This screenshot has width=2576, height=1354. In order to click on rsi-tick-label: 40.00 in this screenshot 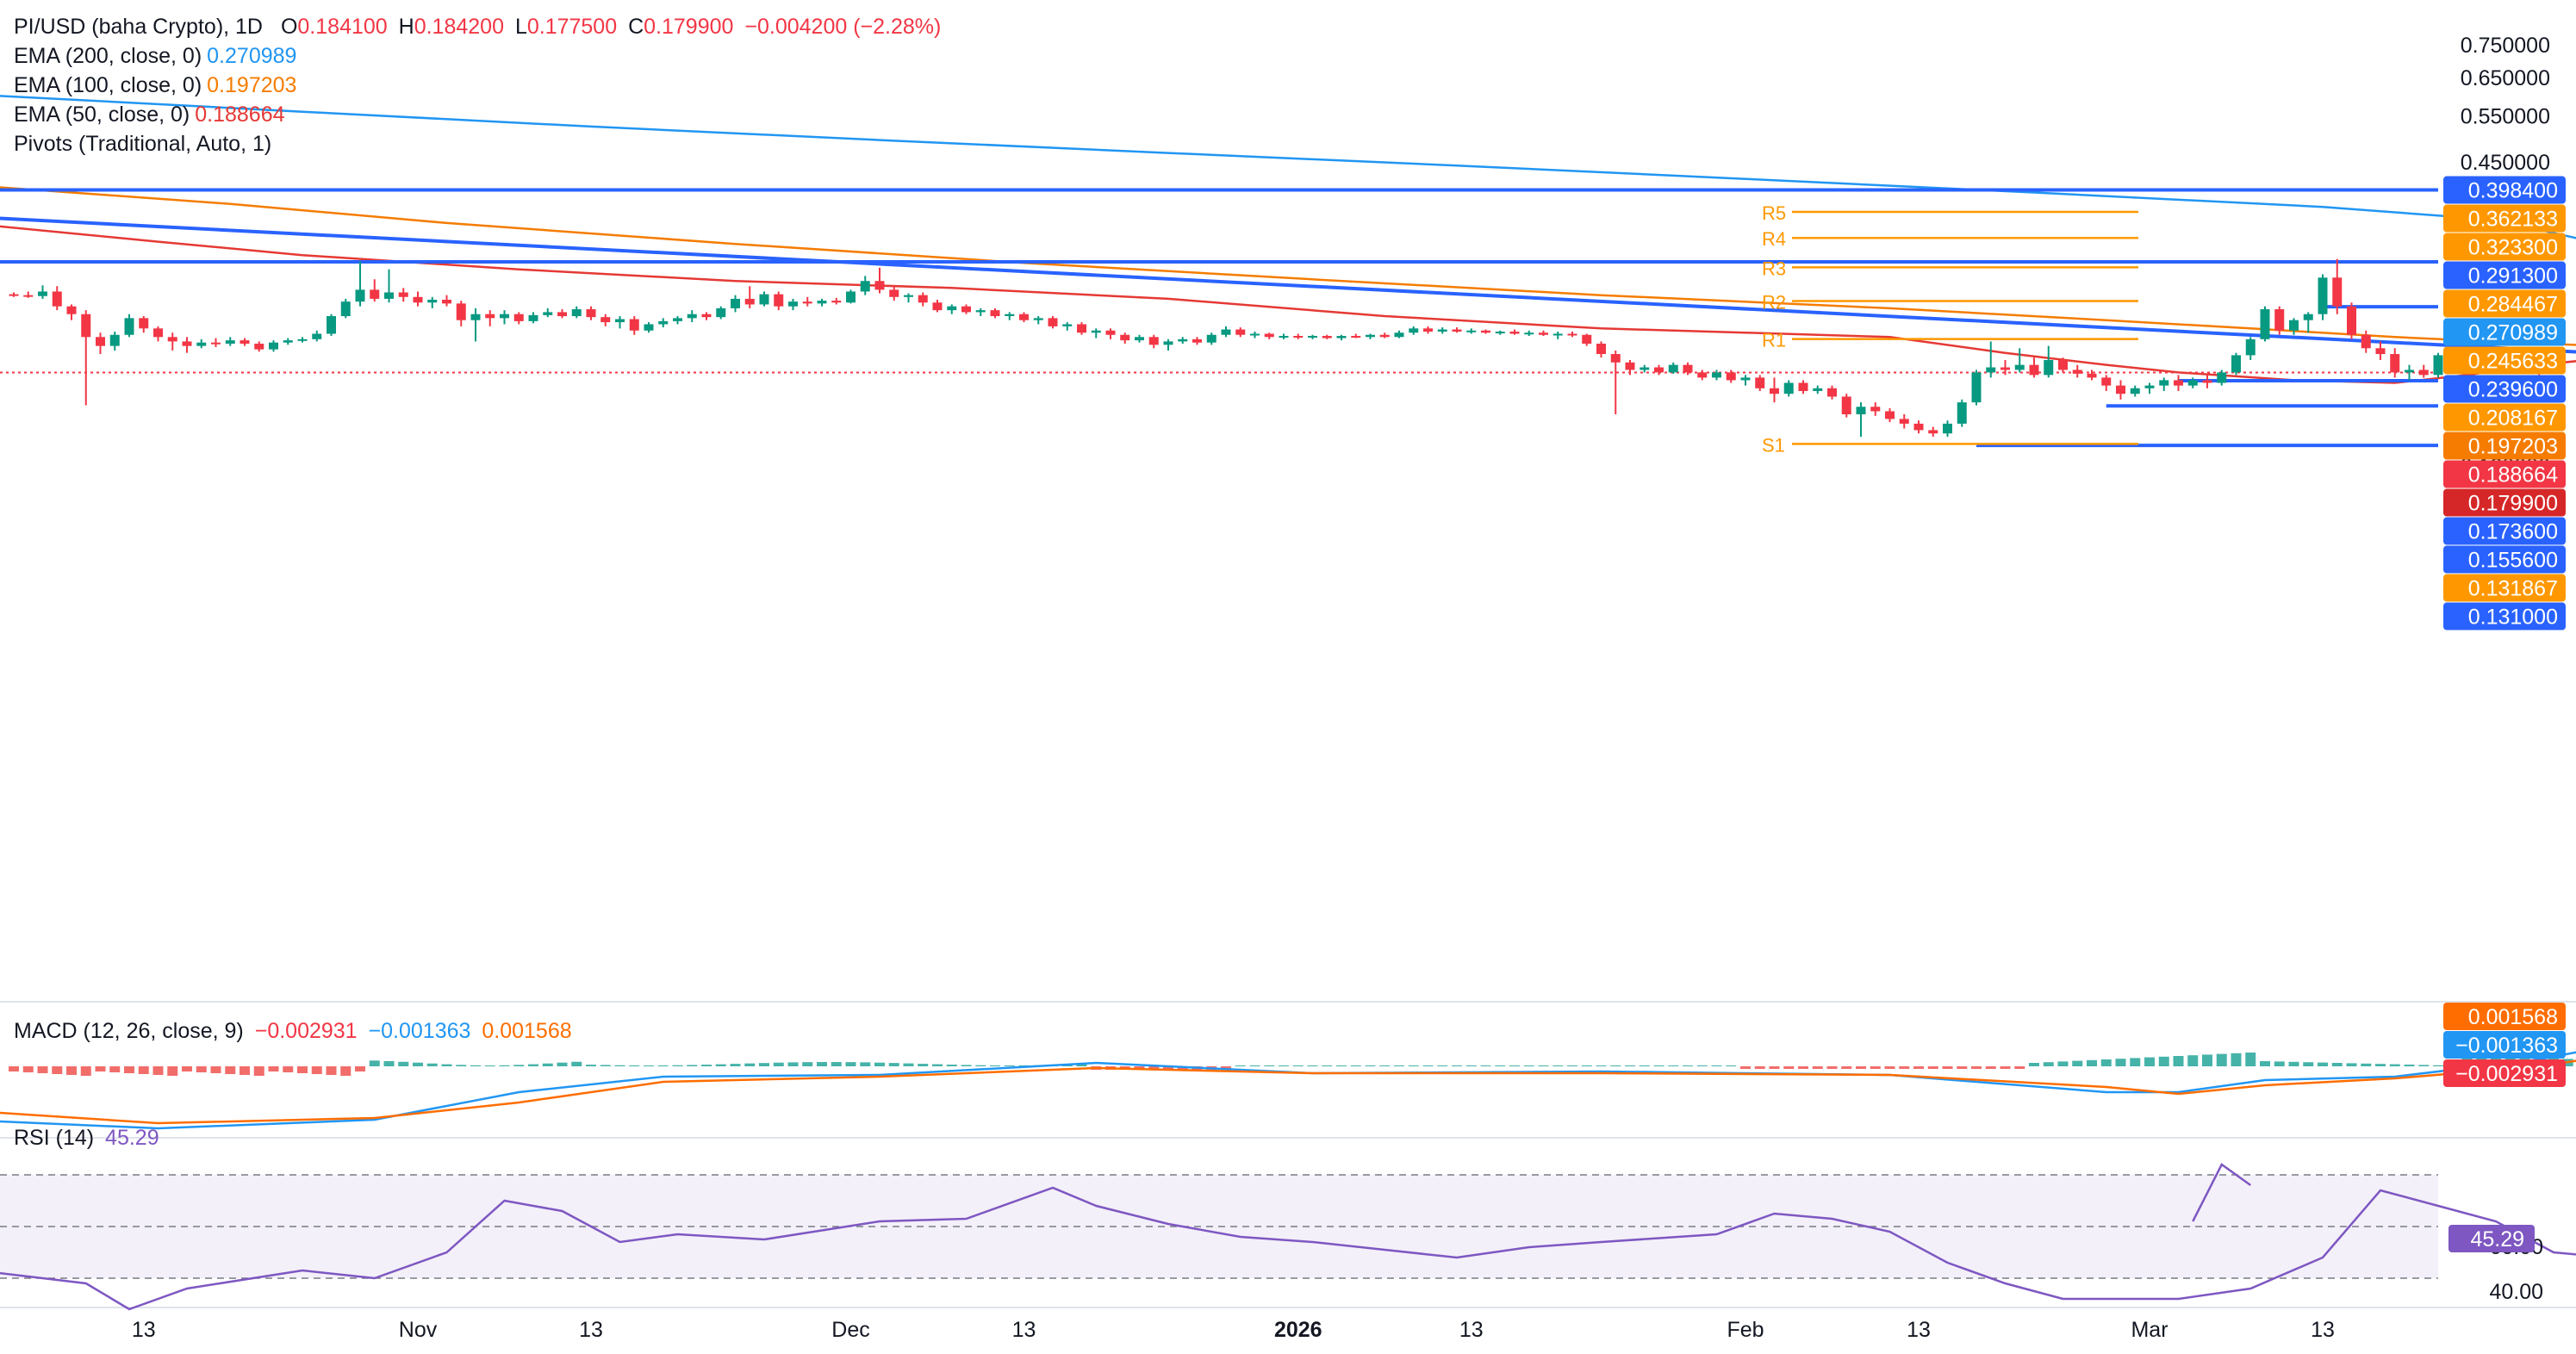, I will do `click(2516, 1292)`.